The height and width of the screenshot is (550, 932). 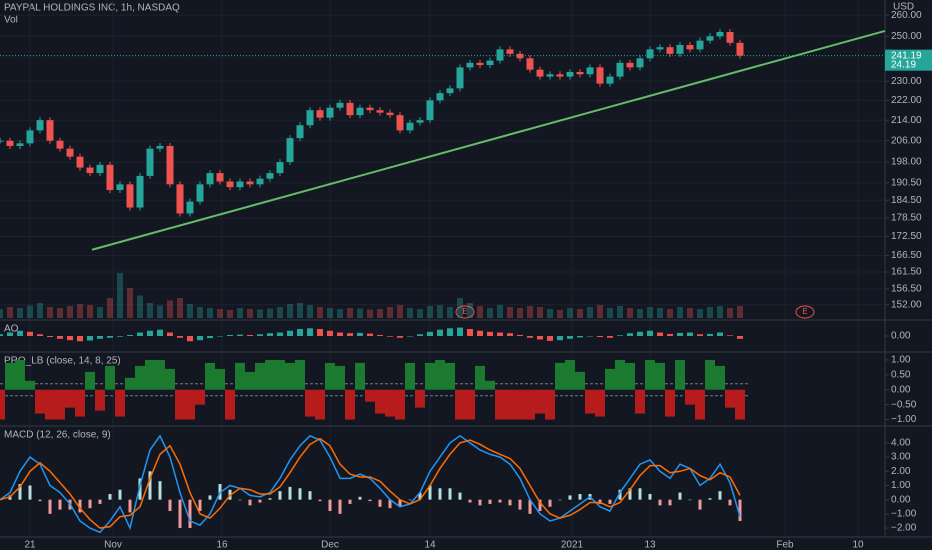 I want to click on y-tick-label: 178.50, so click(x=906, y=218).